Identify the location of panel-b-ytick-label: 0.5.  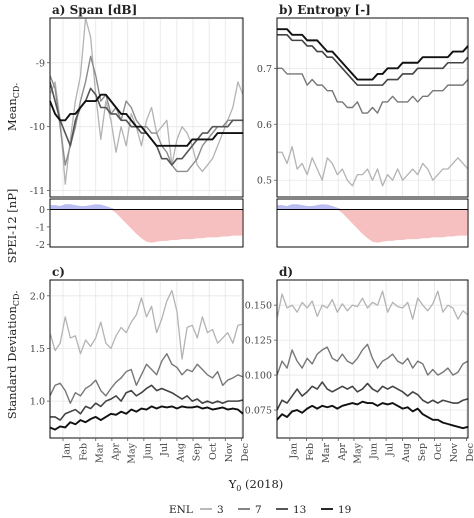
(264, 181).